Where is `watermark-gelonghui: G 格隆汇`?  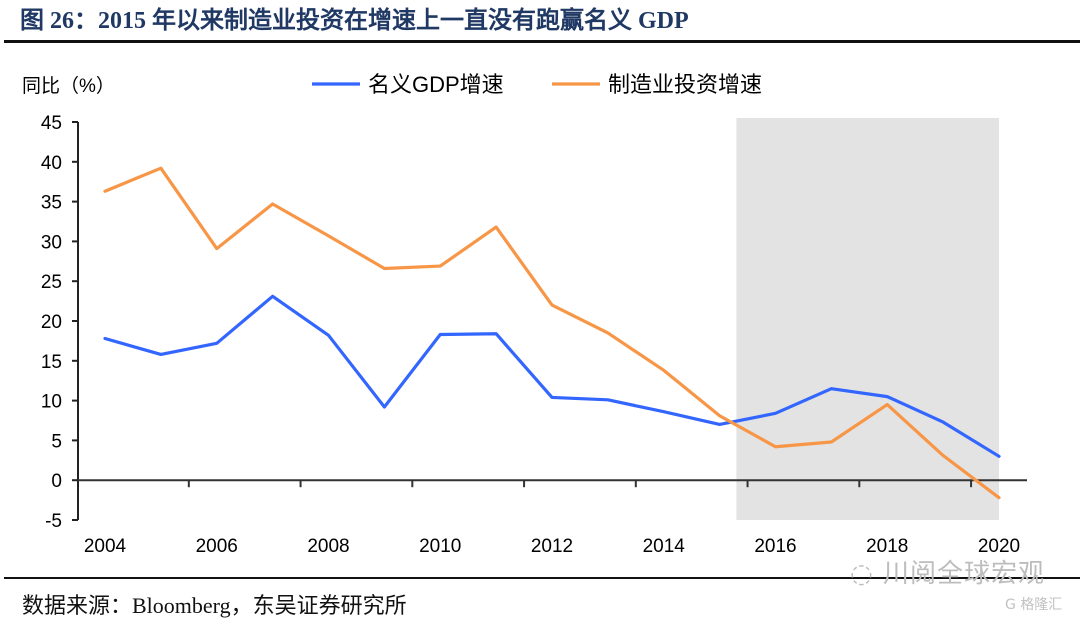
watermark-gelonghui: G 格隆汇 is located at coordinates (1033, 604).